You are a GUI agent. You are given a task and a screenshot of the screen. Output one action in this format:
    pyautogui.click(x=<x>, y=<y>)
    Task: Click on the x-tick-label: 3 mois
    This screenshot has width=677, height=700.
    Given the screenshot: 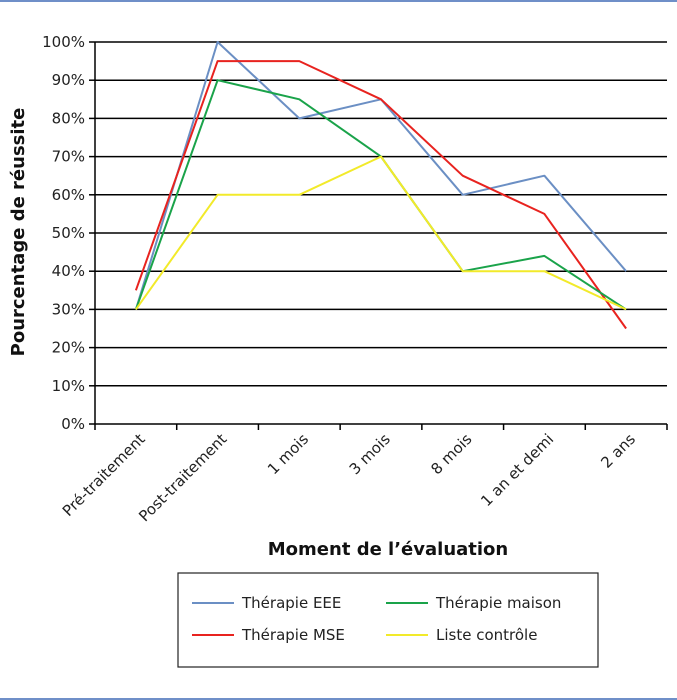 What is the action you would take?
    pyautogui.click(x=370, y=454)
    